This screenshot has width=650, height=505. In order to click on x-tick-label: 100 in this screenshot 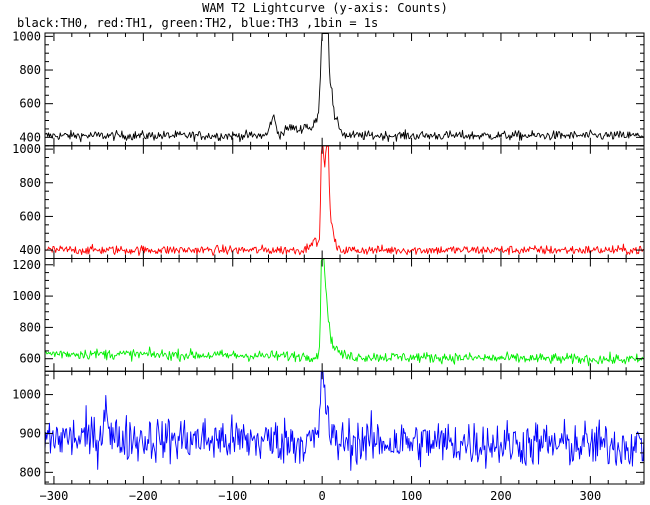, I will do `click(412, 496)`.